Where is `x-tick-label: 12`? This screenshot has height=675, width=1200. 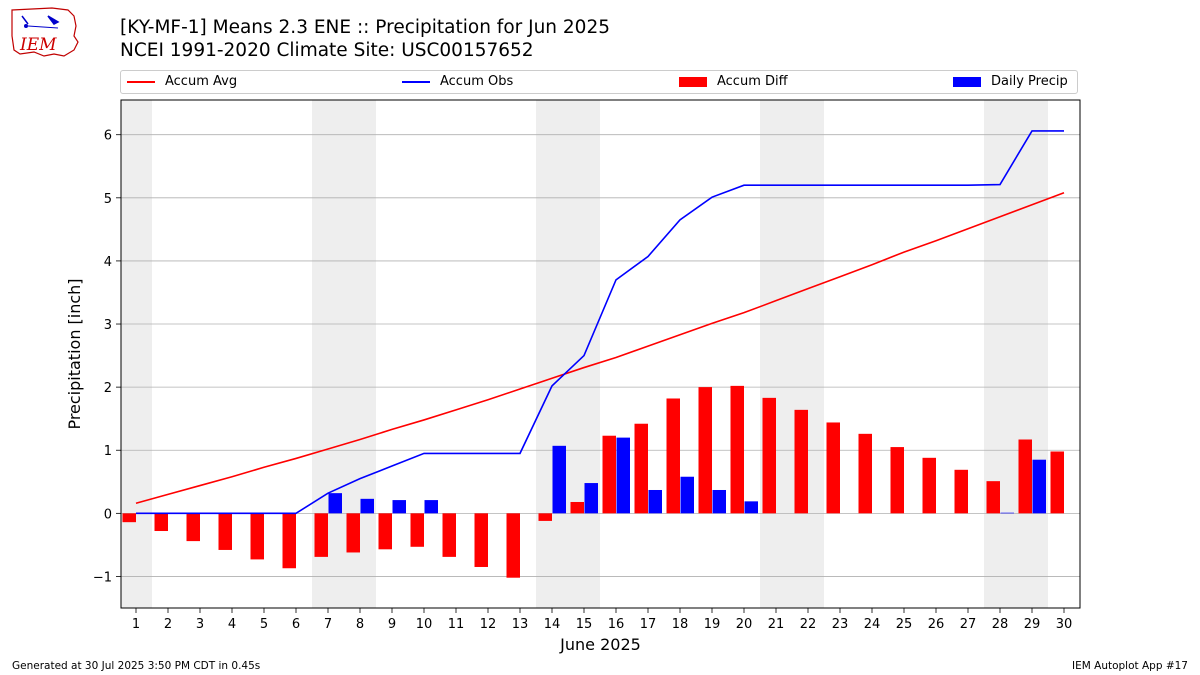 x-tick-label: 12 is located at coordinates (488, 624).